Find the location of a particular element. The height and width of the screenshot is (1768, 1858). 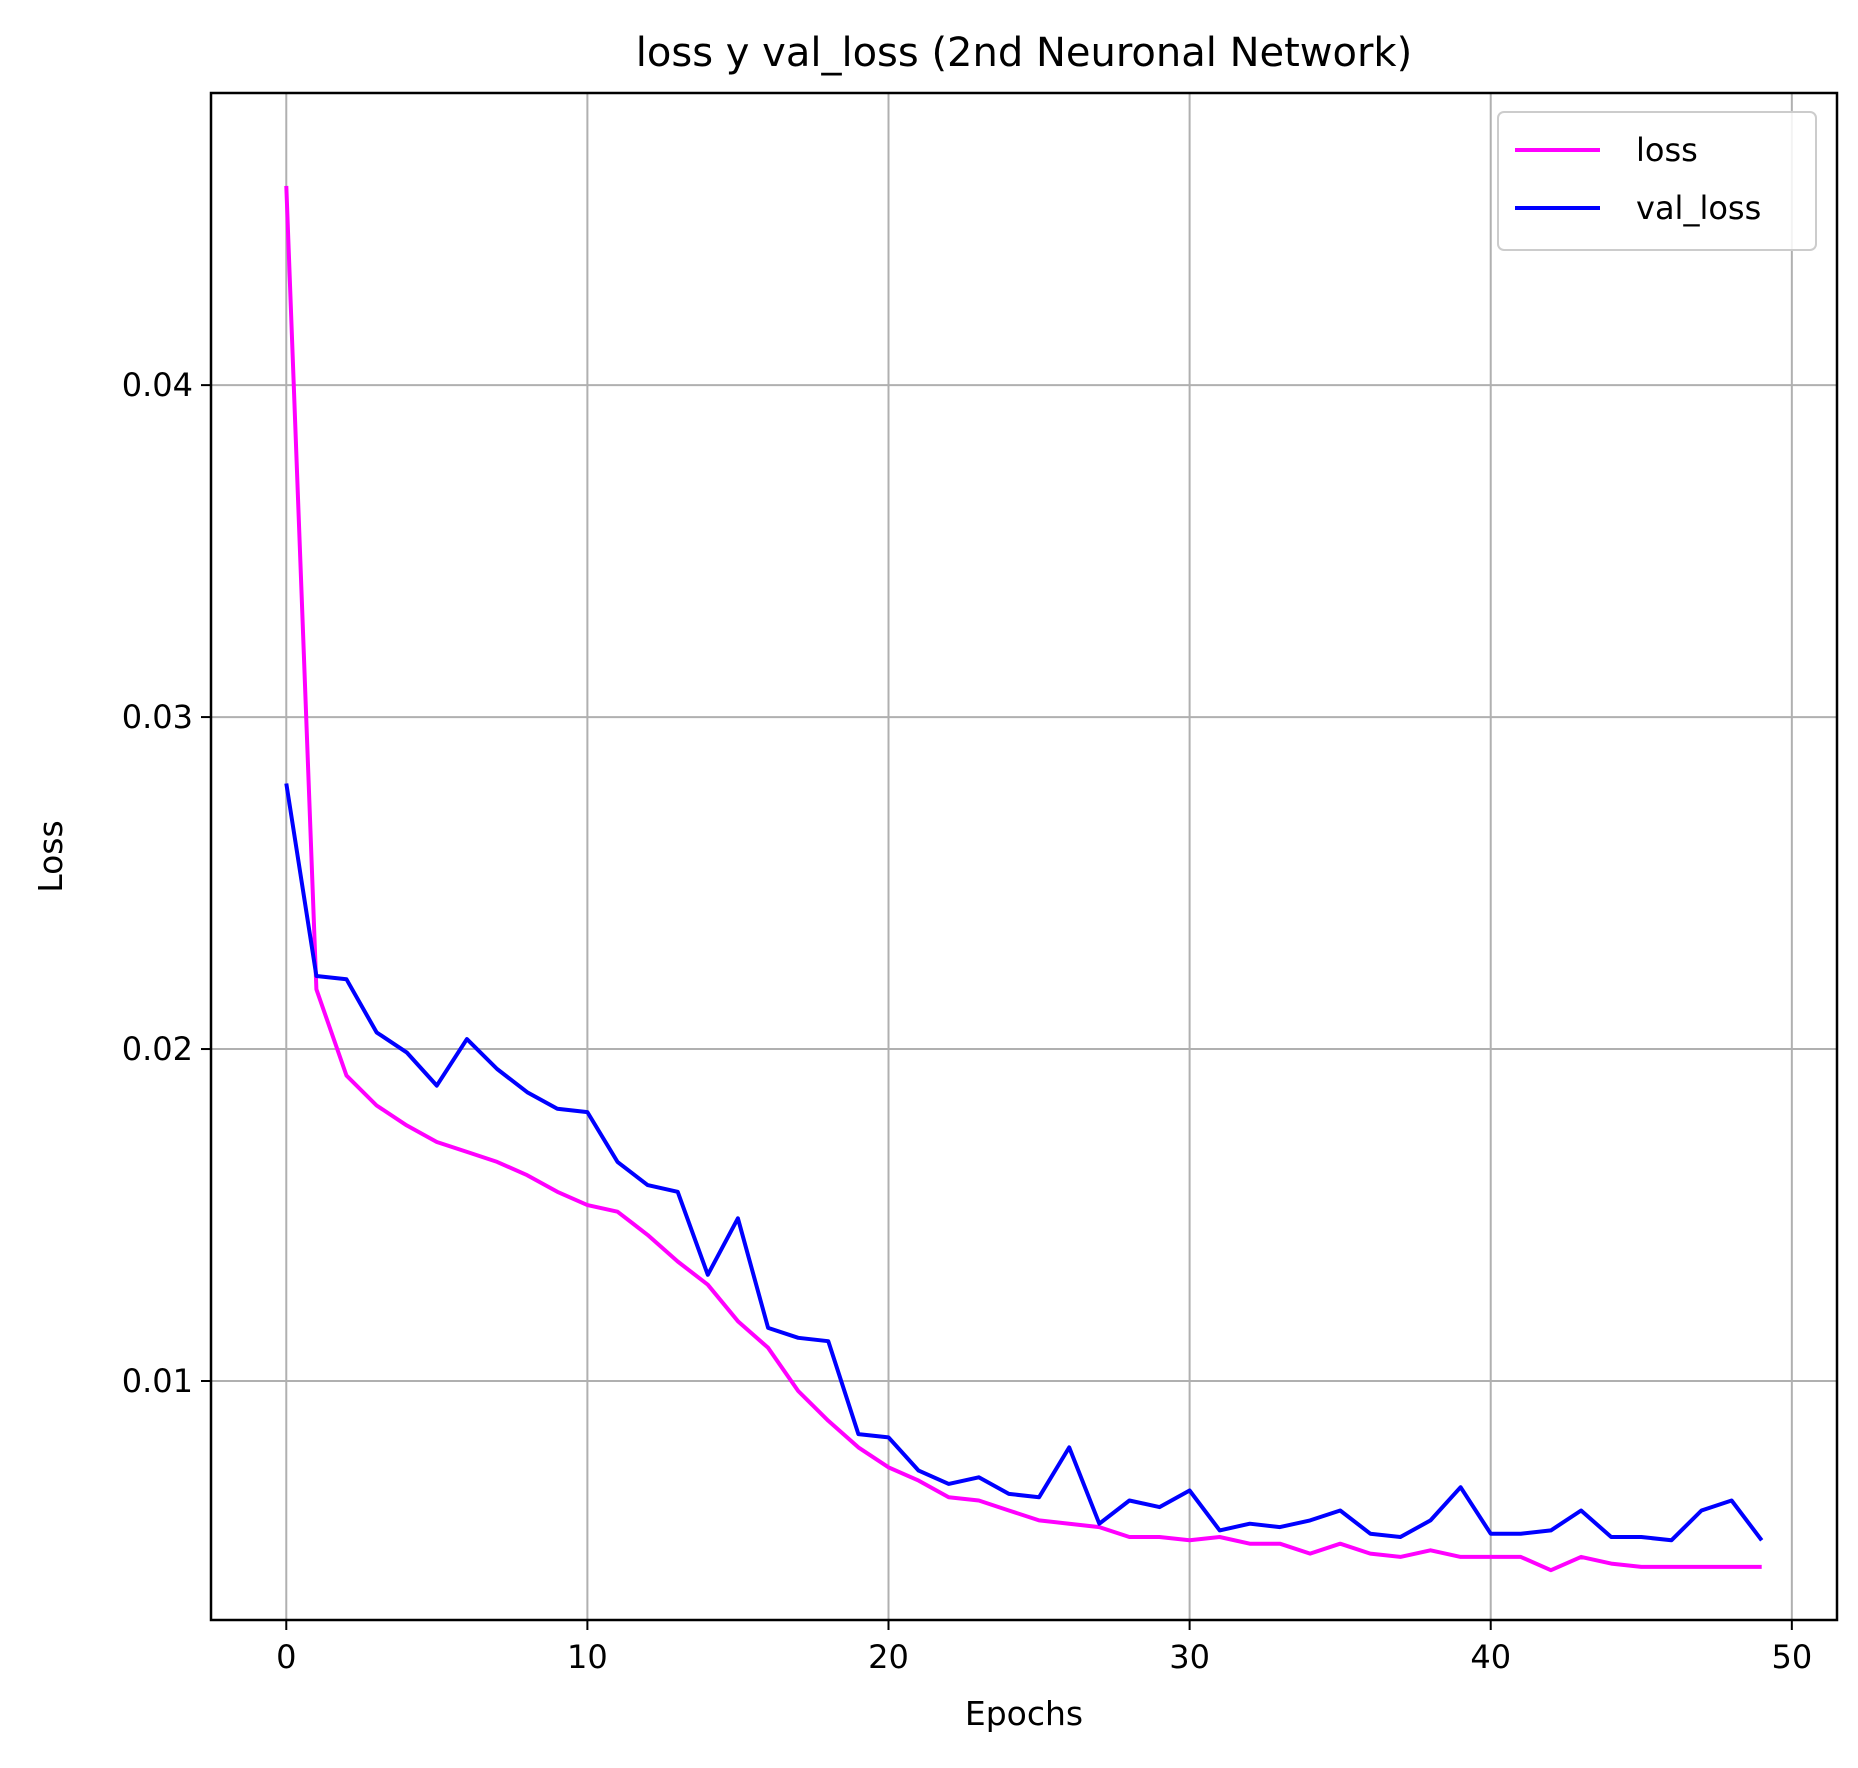

y-tick-label: 0.02 is located at coordinates (157, 1049).